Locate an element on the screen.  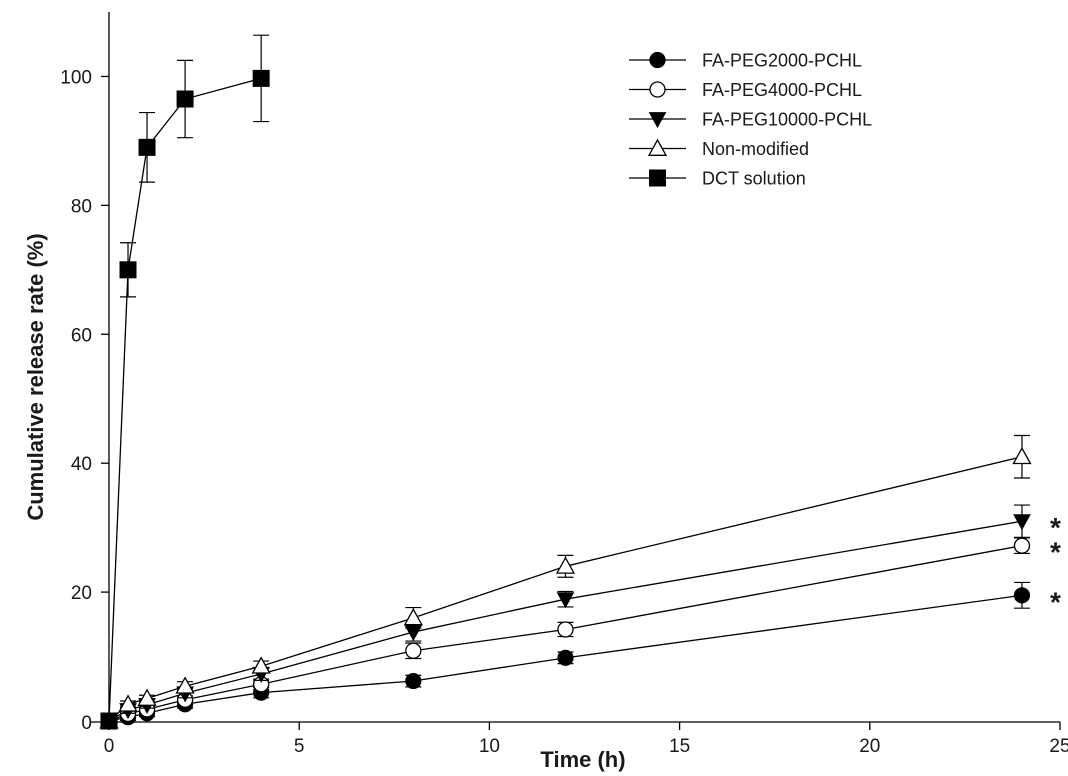
y-tick-label: 40 is located at coordinates (81, 464).